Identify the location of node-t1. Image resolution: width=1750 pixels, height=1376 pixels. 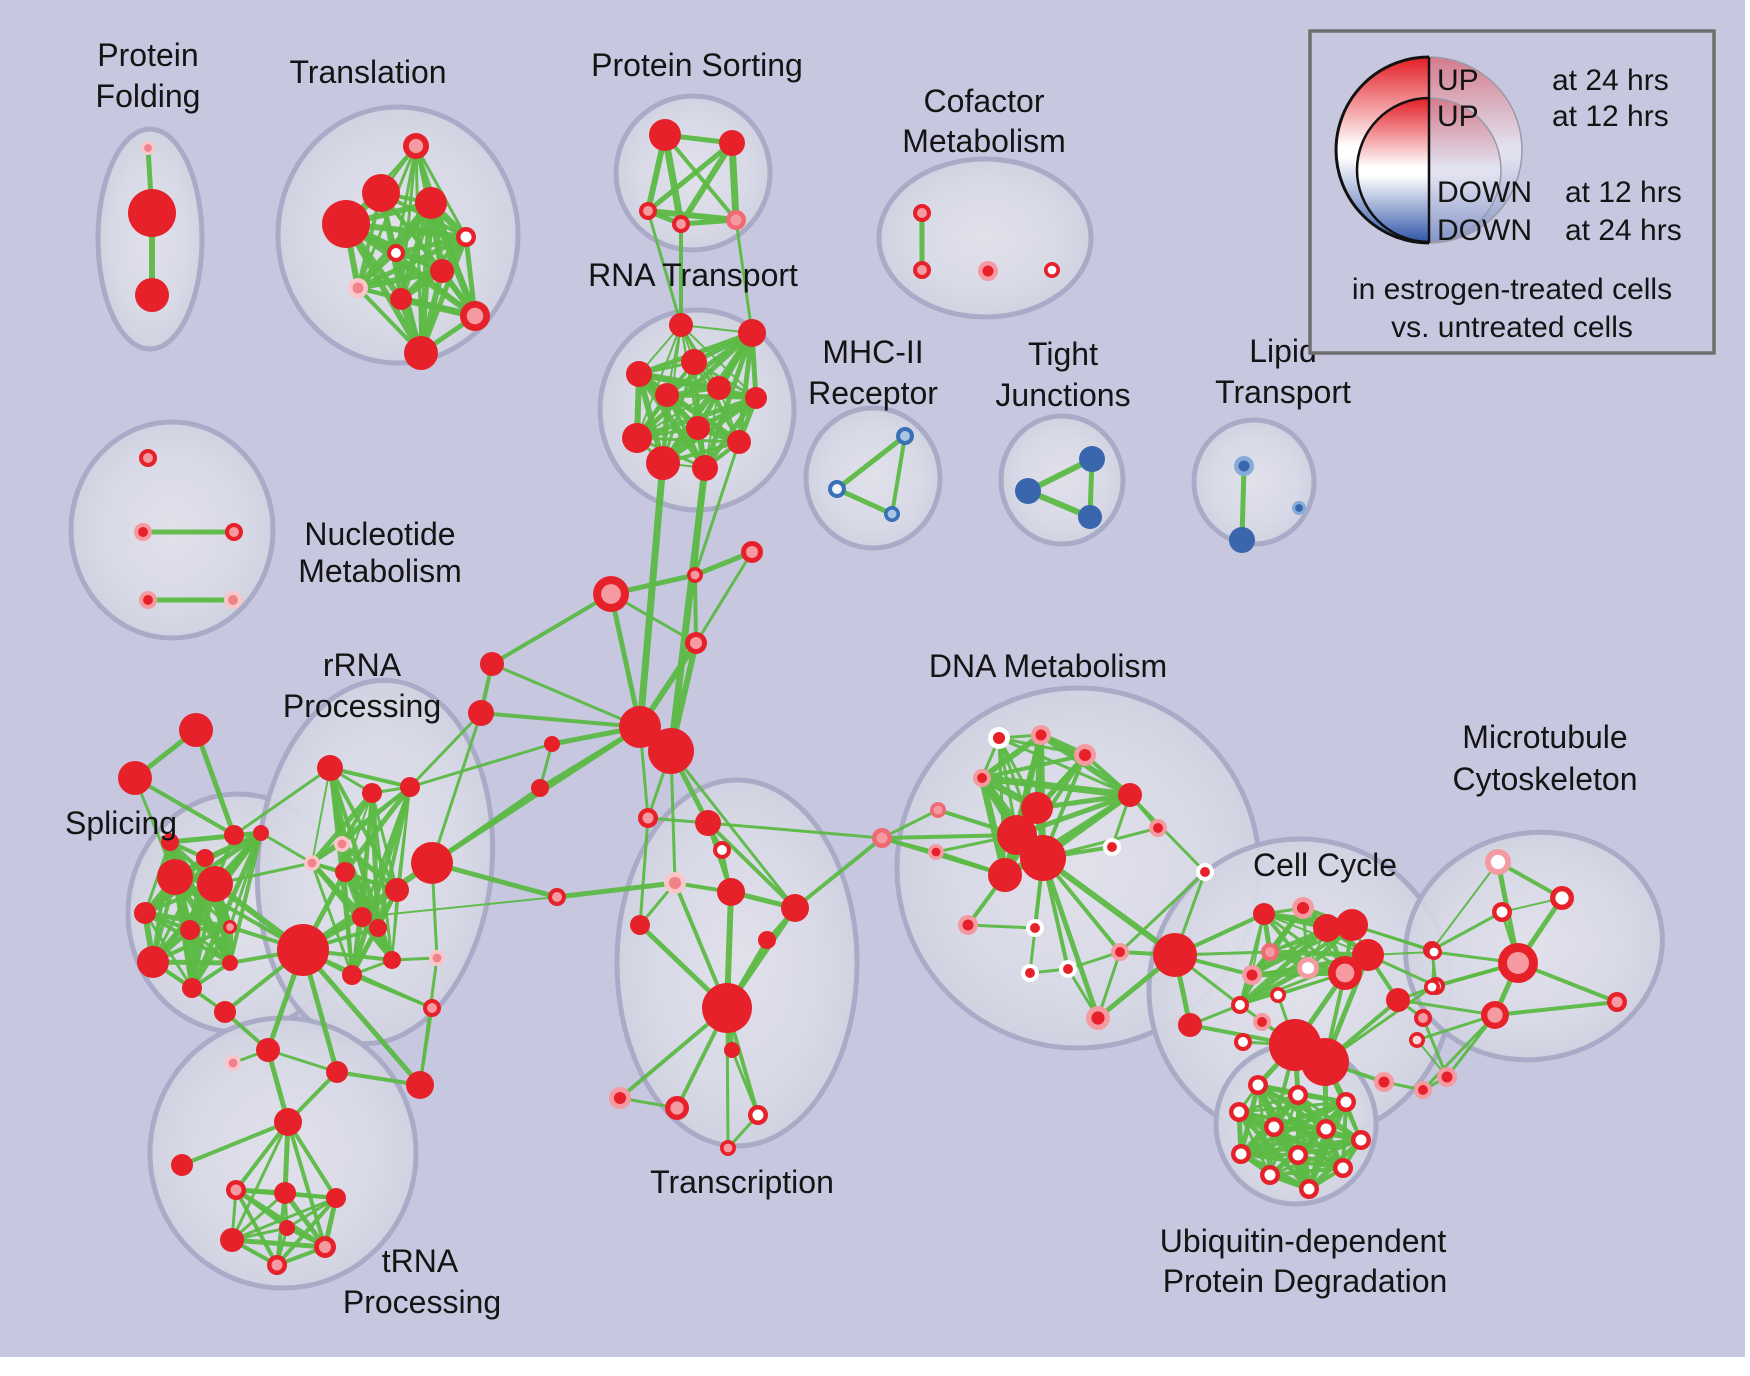
(416, 146).